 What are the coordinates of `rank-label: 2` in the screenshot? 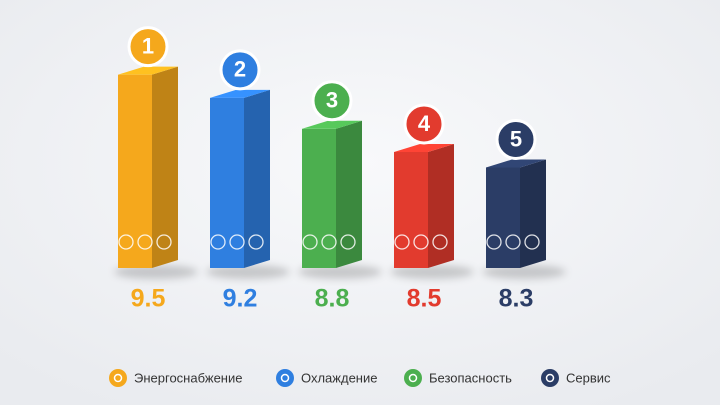 It's located at (240, 69).